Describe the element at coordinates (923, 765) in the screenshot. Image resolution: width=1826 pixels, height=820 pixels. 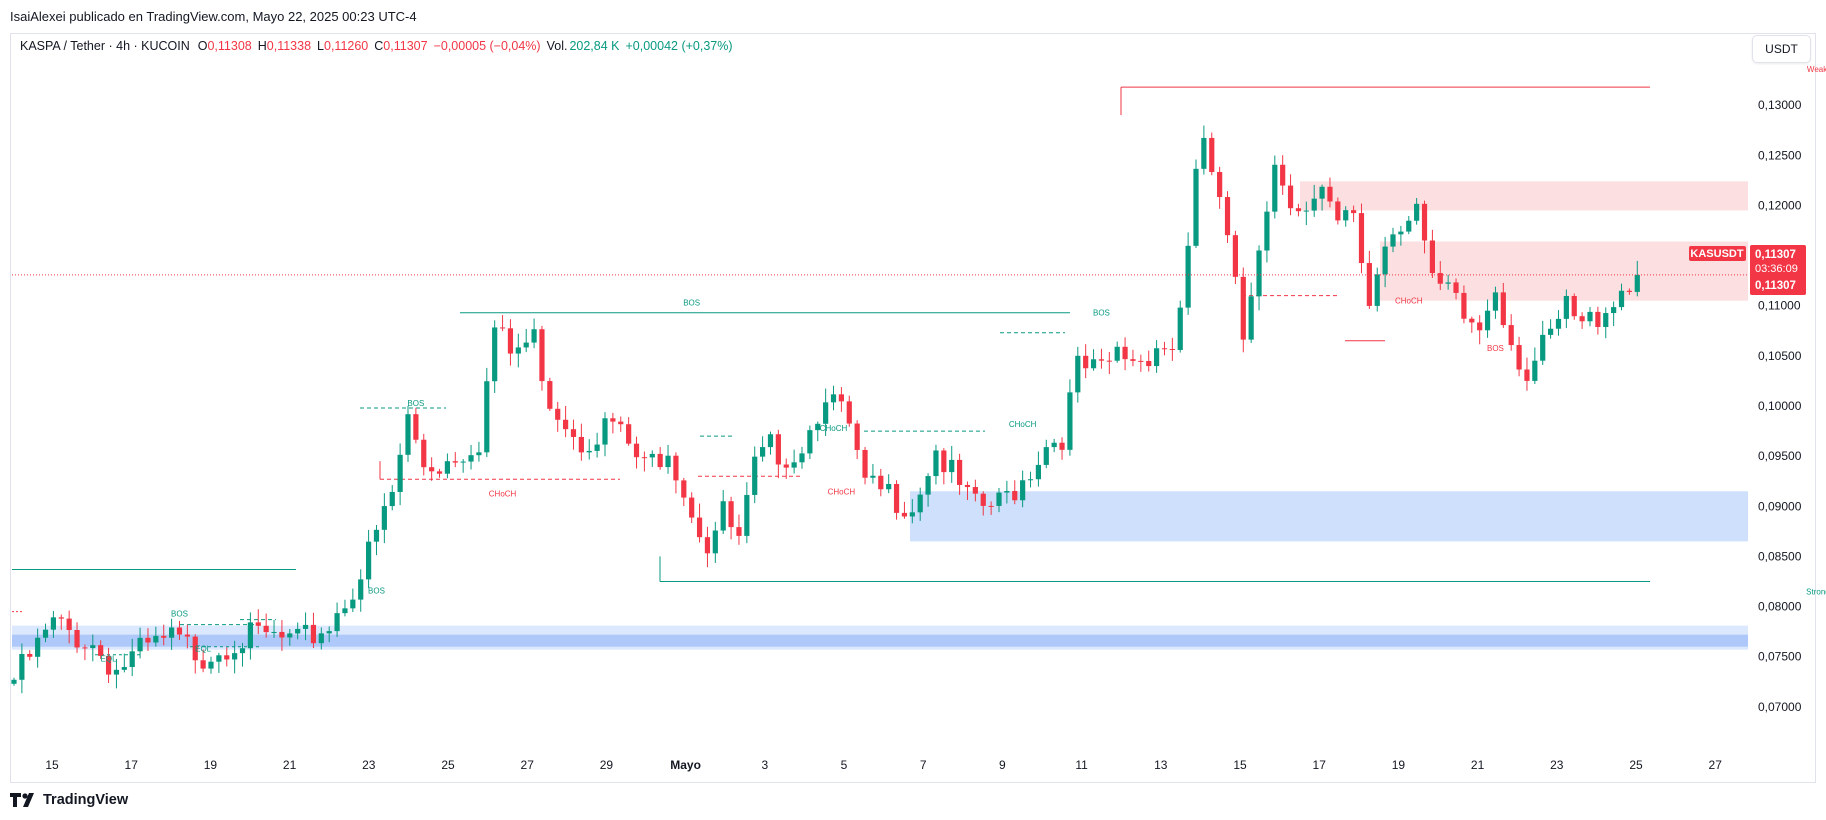
I see `time-tick-label: 7` at that location.